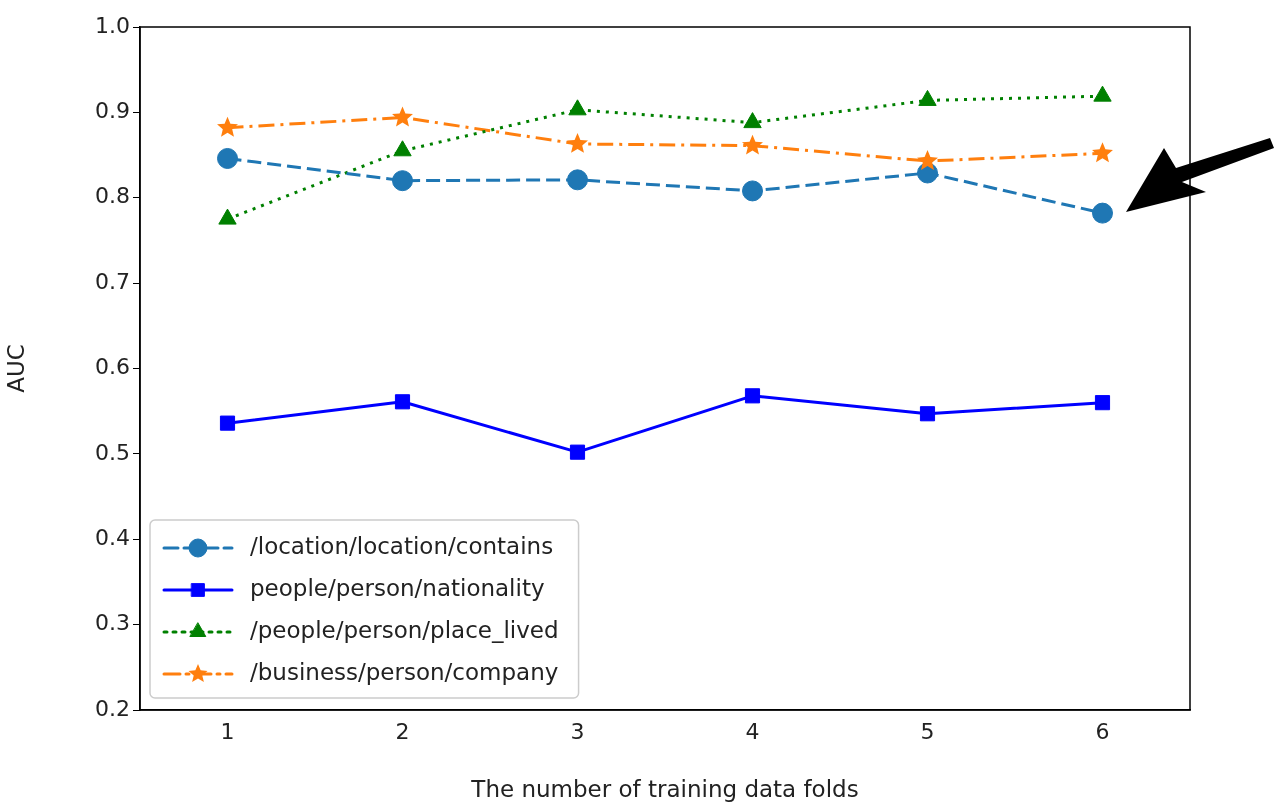  Describe the element at coordinates (112, 25) in the screenshot. I see `y-tick-label: 1.0` at that location.